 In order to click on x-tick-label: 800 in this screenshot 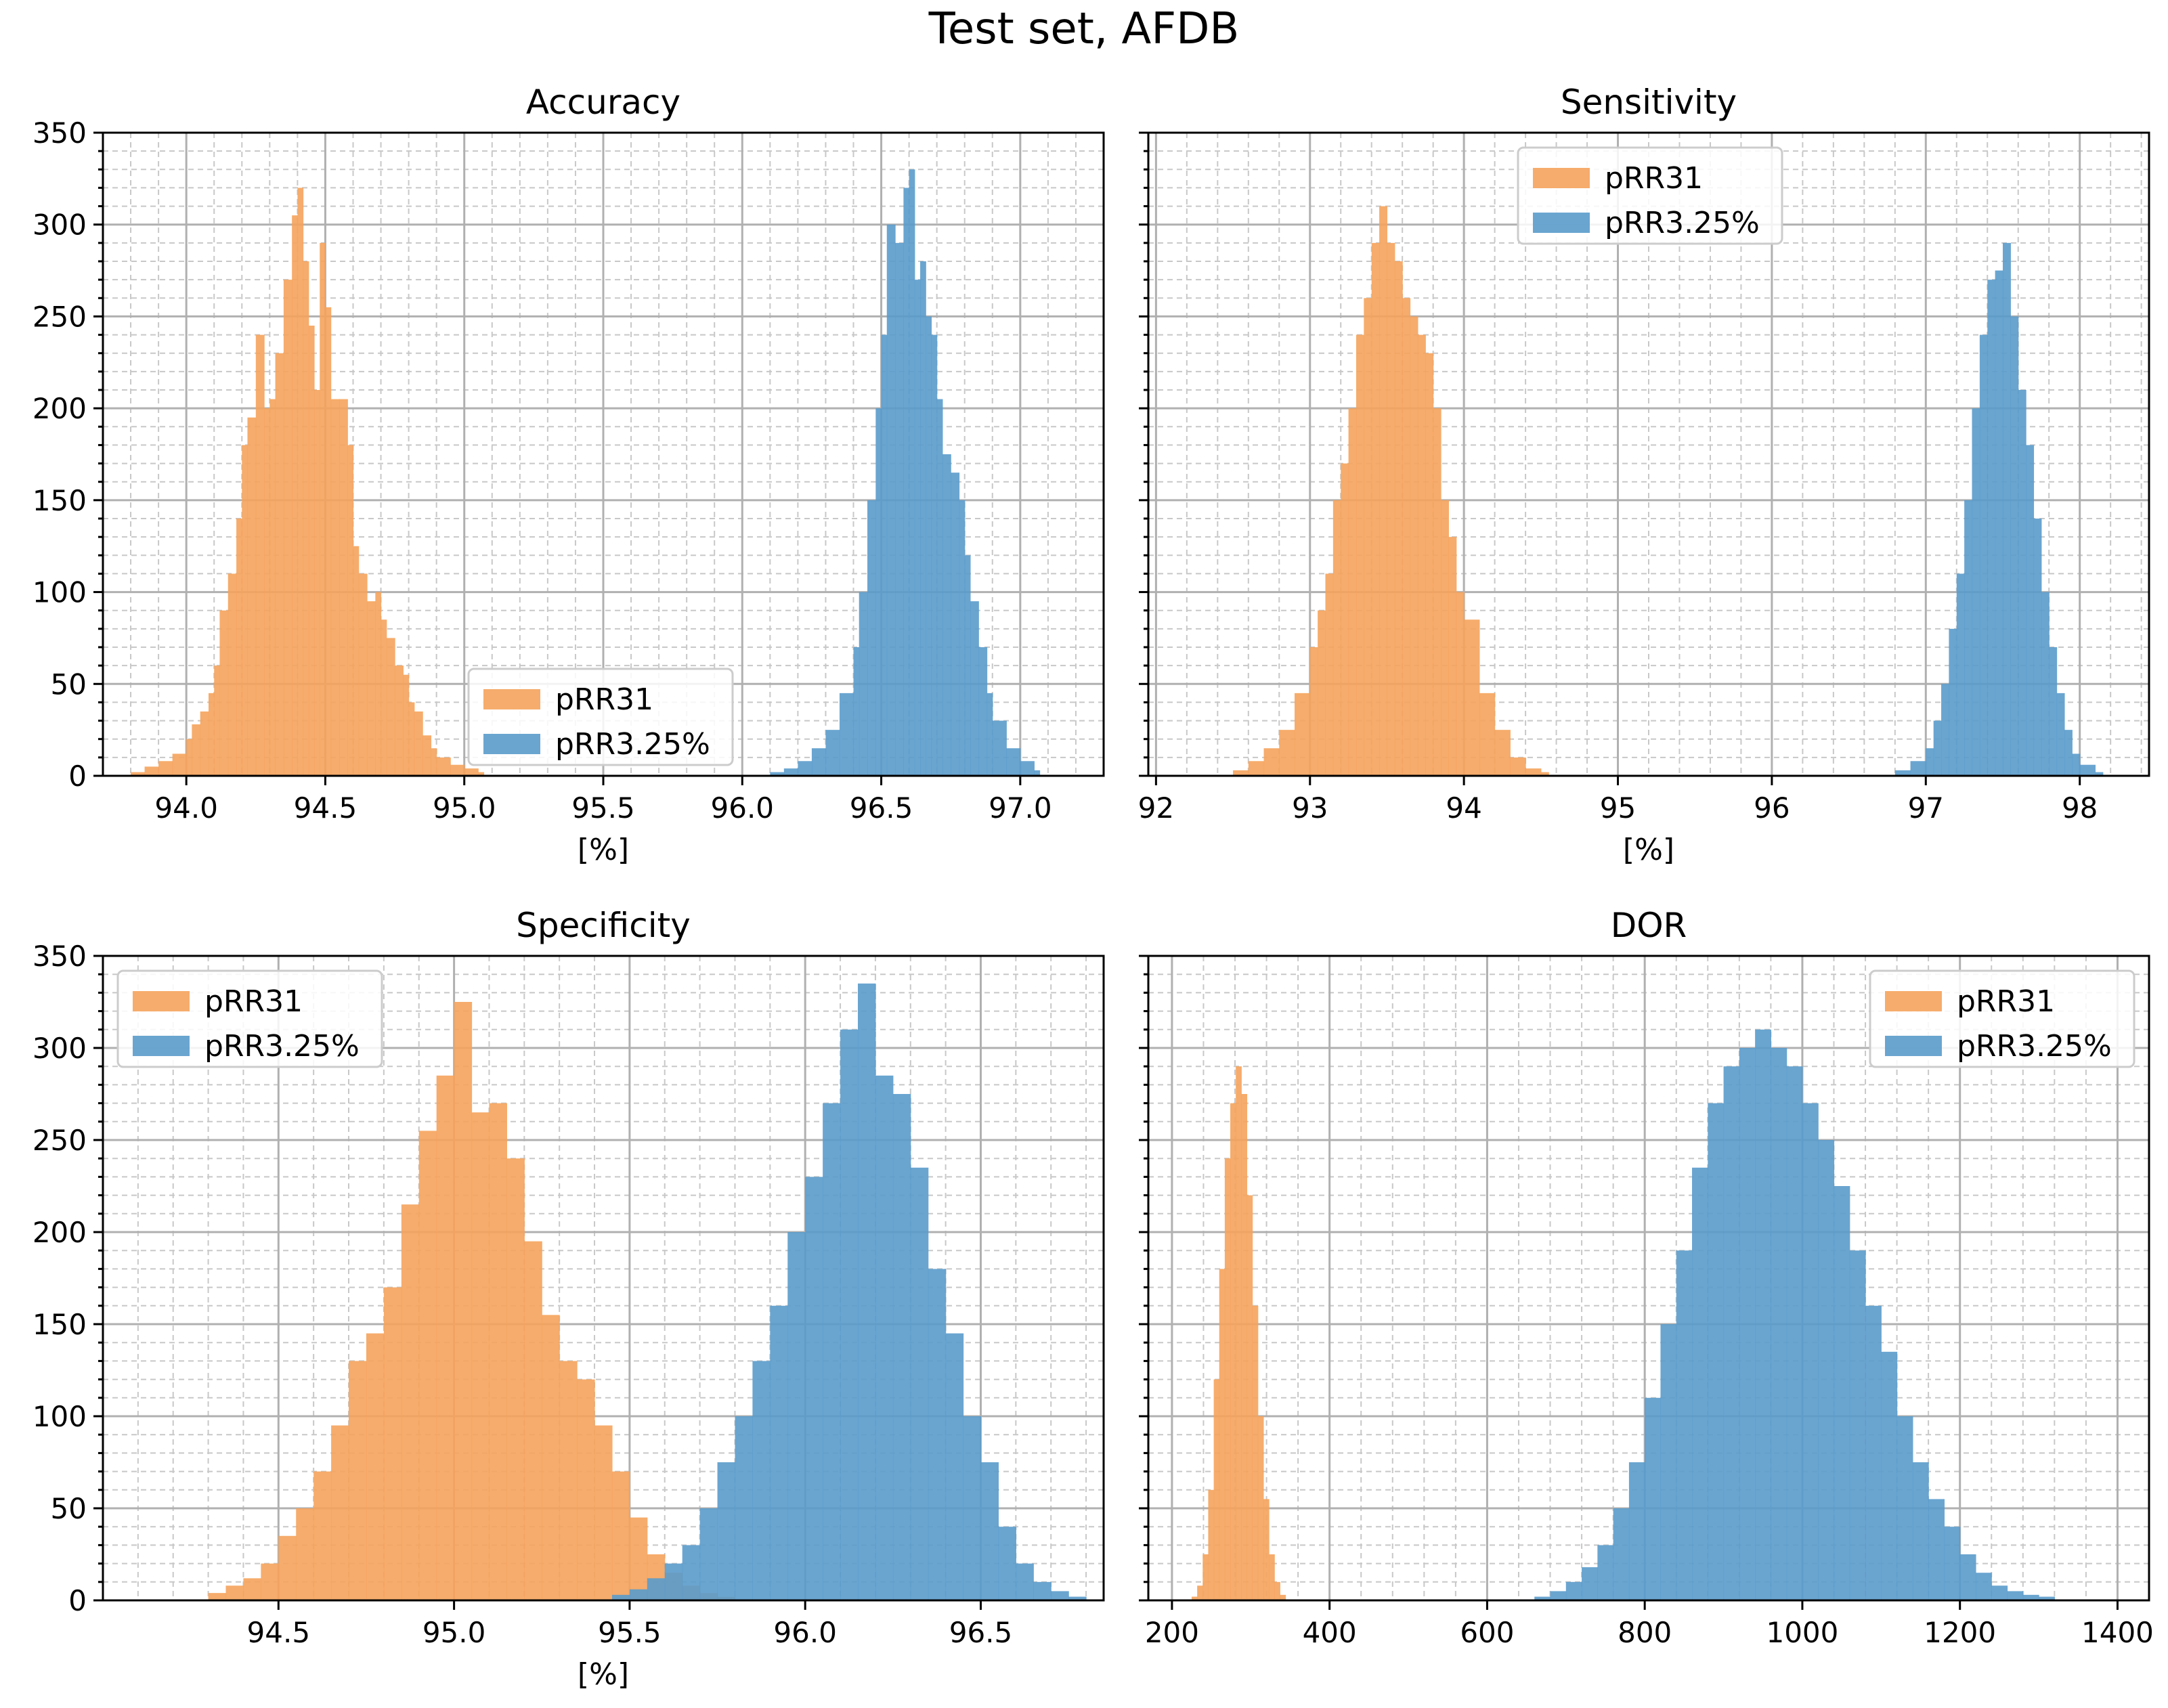, I will do `click(1645, 1632)`.